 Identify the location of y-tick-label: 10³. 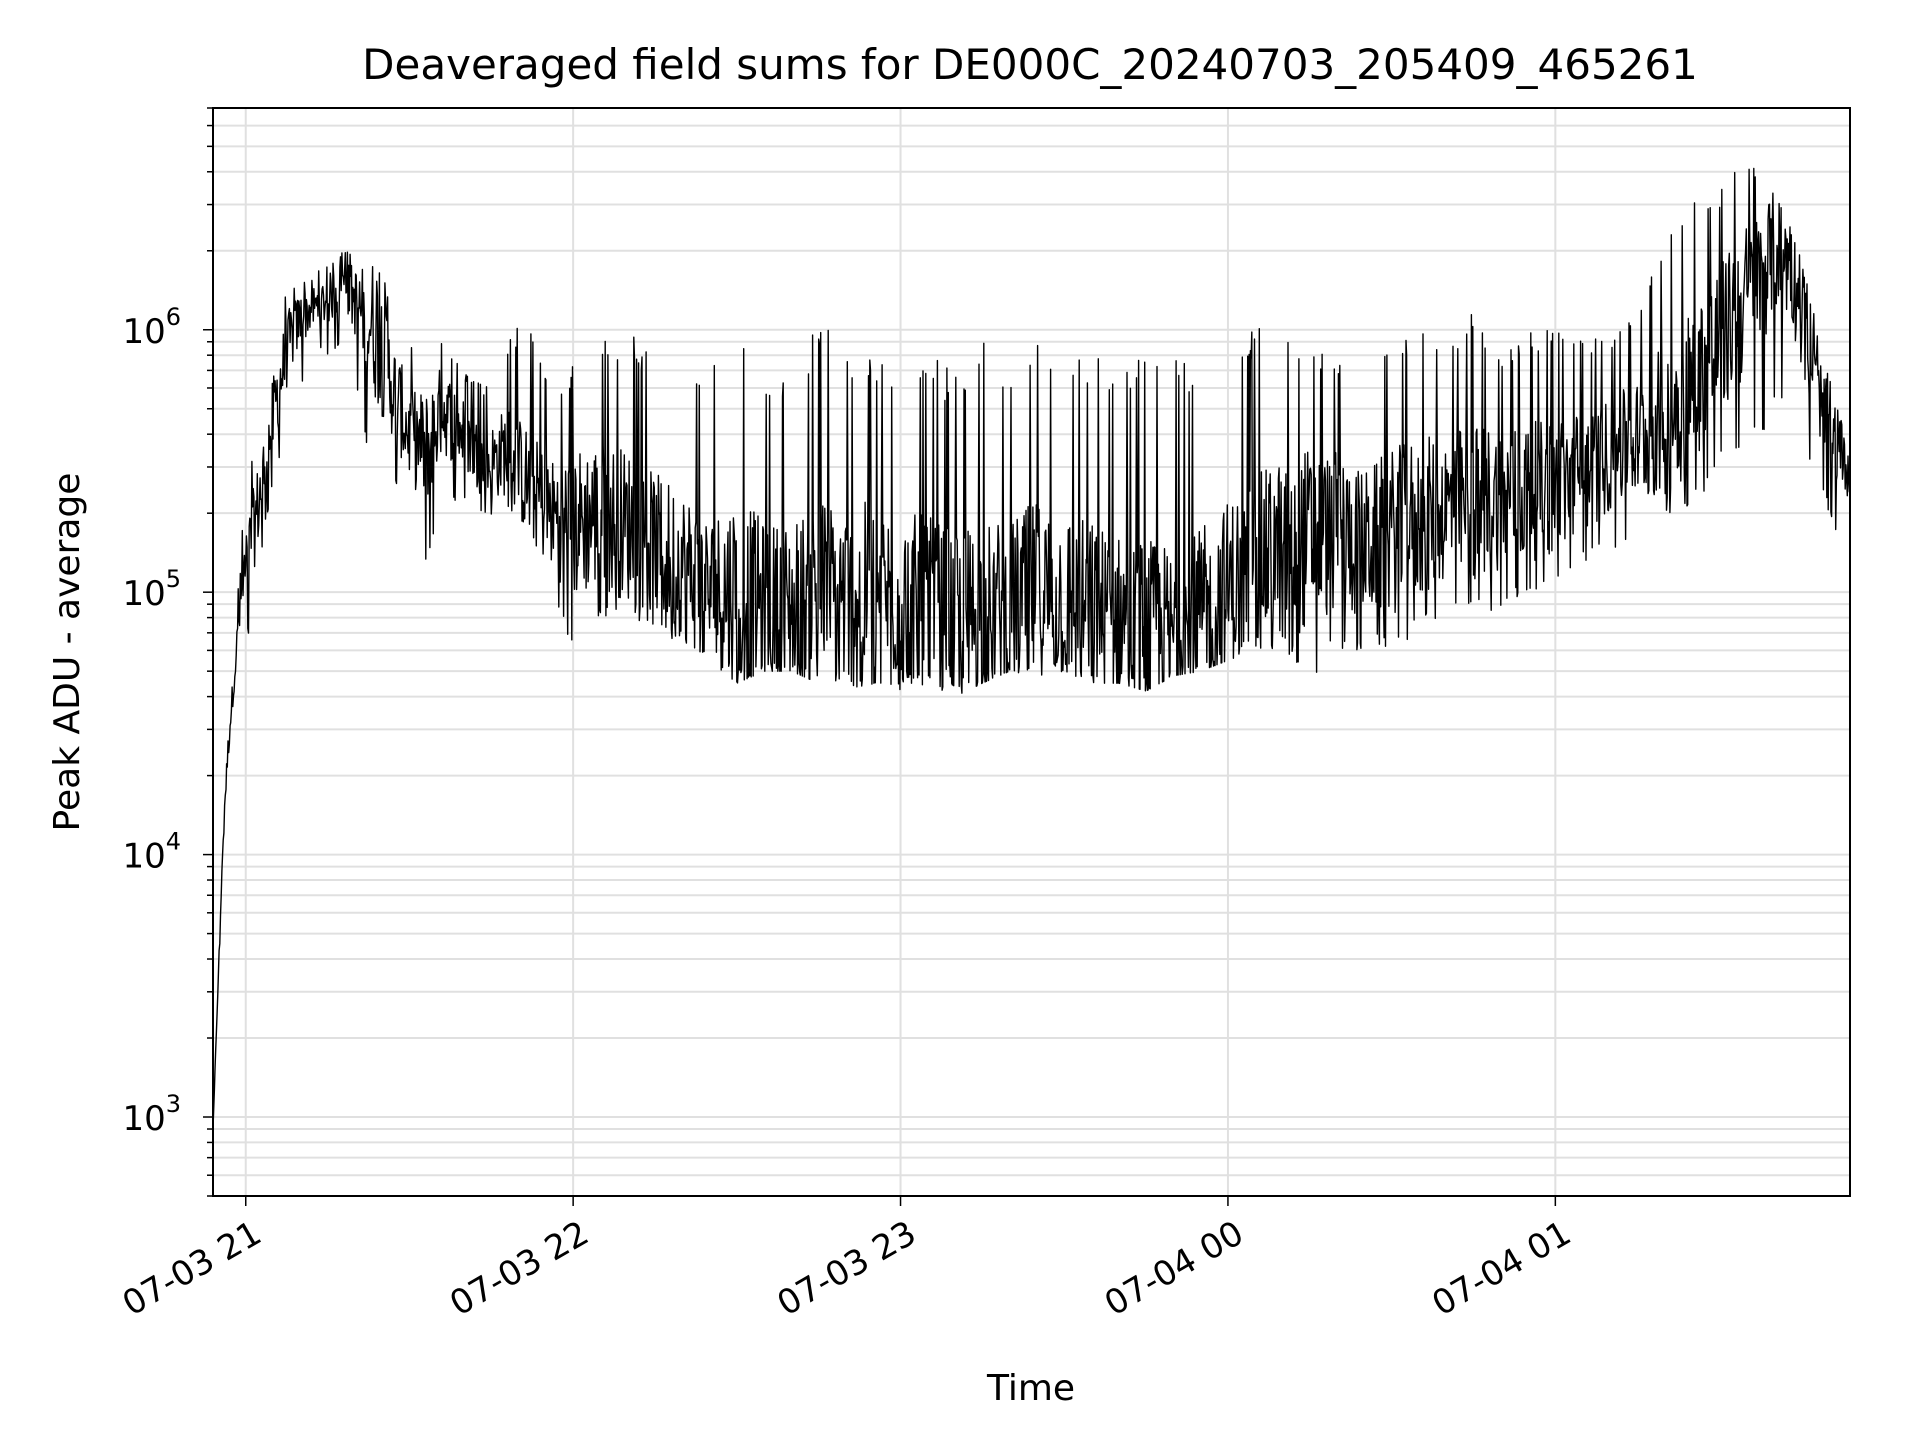
(151, 1114).